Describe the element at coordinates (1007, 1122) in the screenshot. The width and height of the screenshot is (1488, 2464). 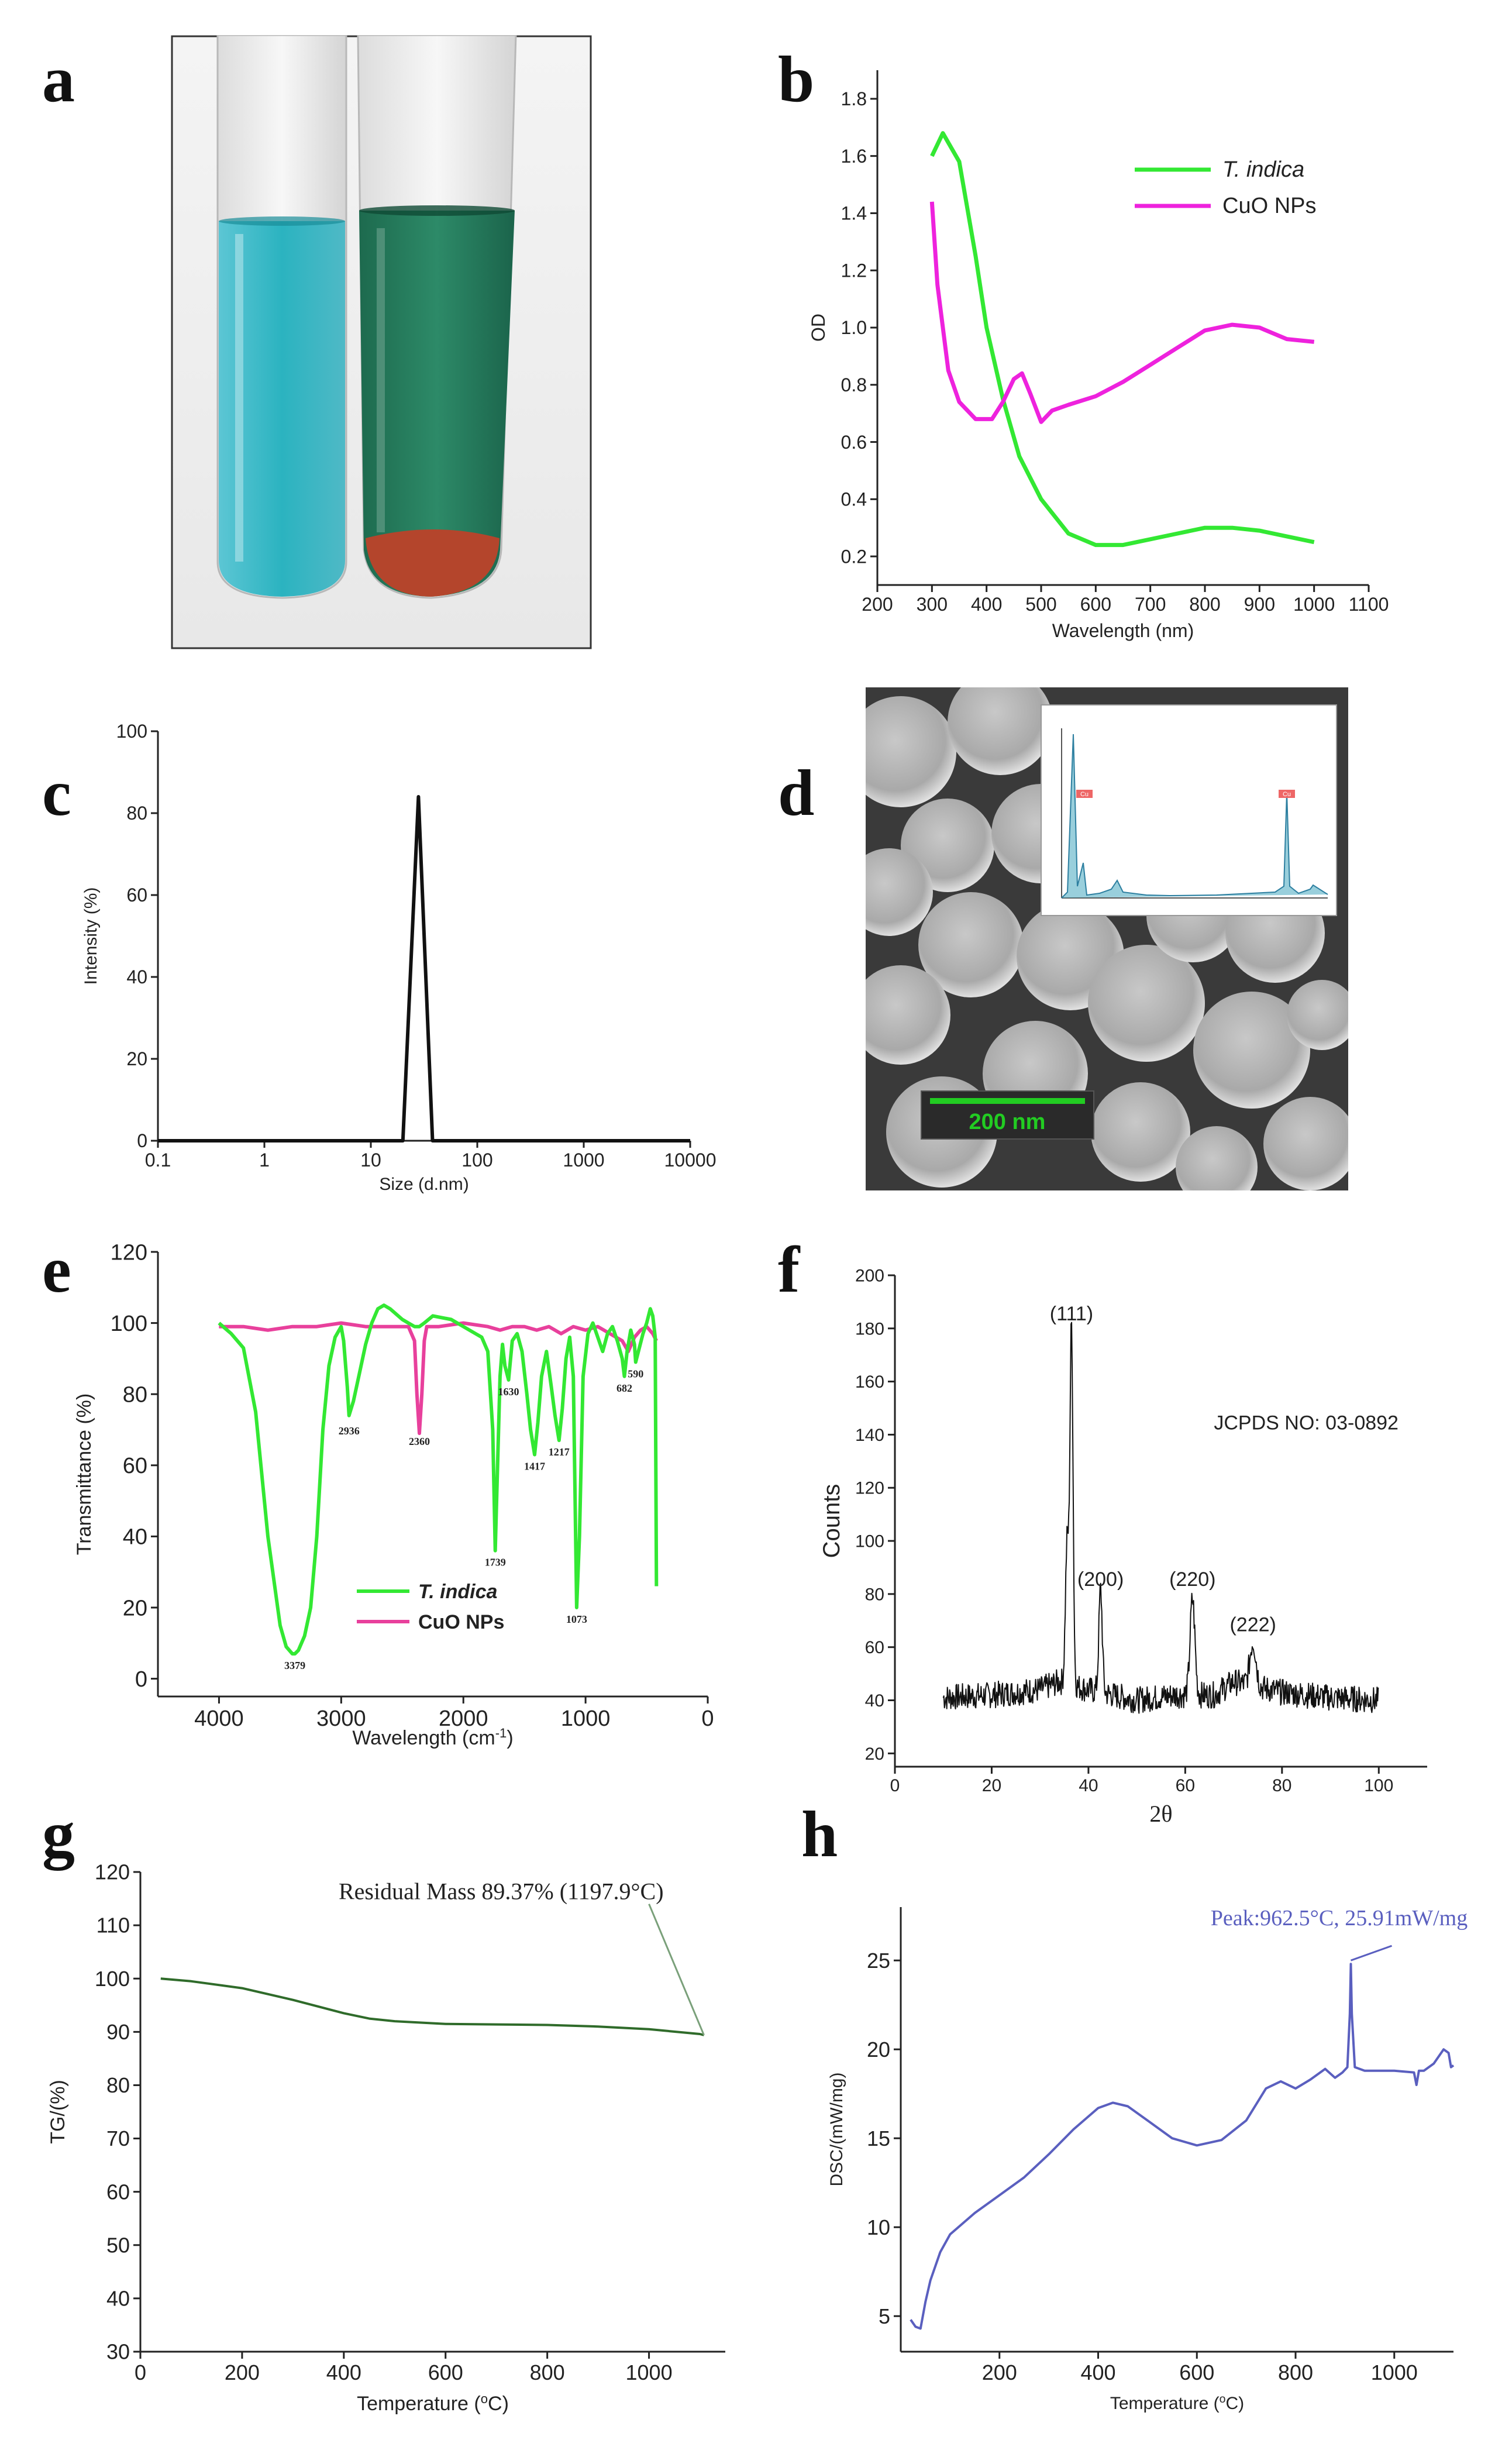
I see `scalebar-label: 200 nm` at that location.